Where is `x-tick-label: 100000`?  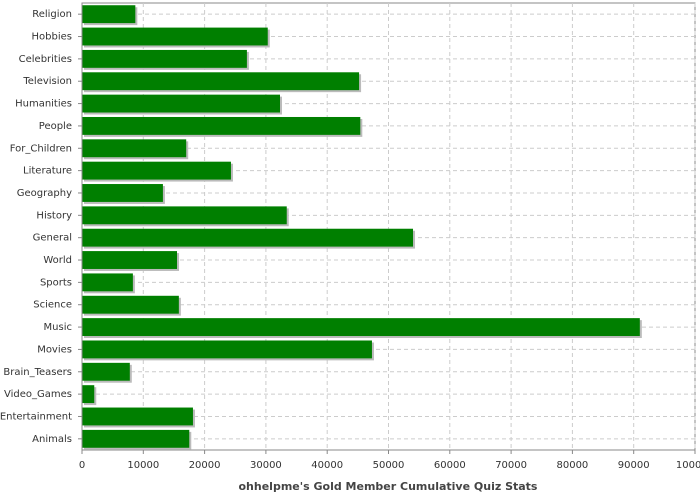 x-tick-label: 100000 is located at coordinates (688, 465).